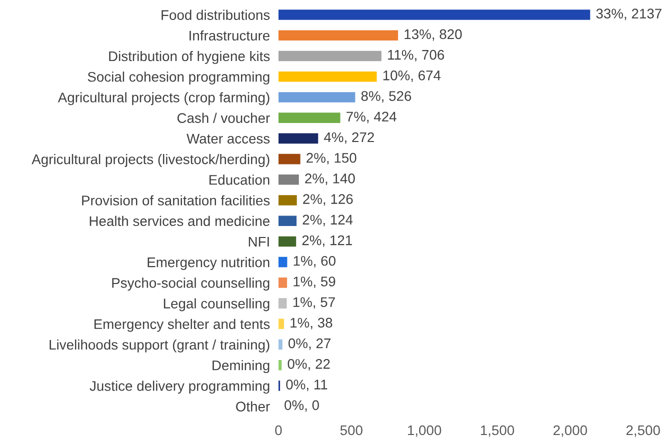  I want to click on data-label: 0%, 27, so click(309, 344).